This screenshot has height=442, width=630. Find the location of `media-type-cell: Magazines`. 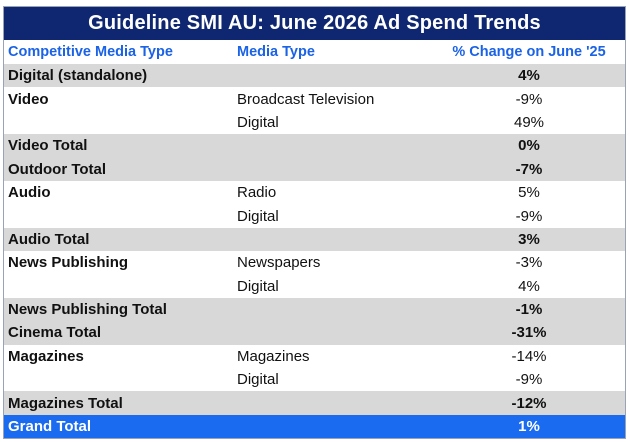

media-type-cell: Magazines is located at coordinates (273, 356).